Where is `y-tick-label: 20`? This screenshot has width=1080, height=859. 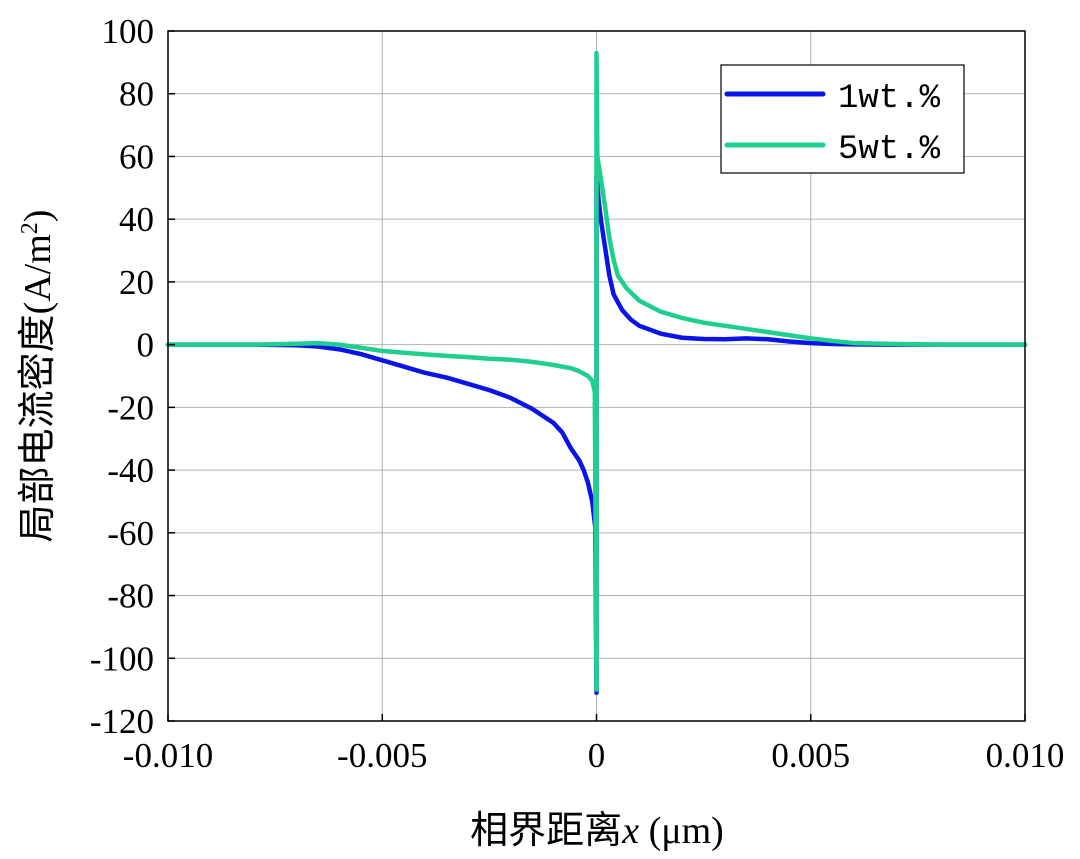
y-tick-label: 20 is located at coordinates (136, 282).